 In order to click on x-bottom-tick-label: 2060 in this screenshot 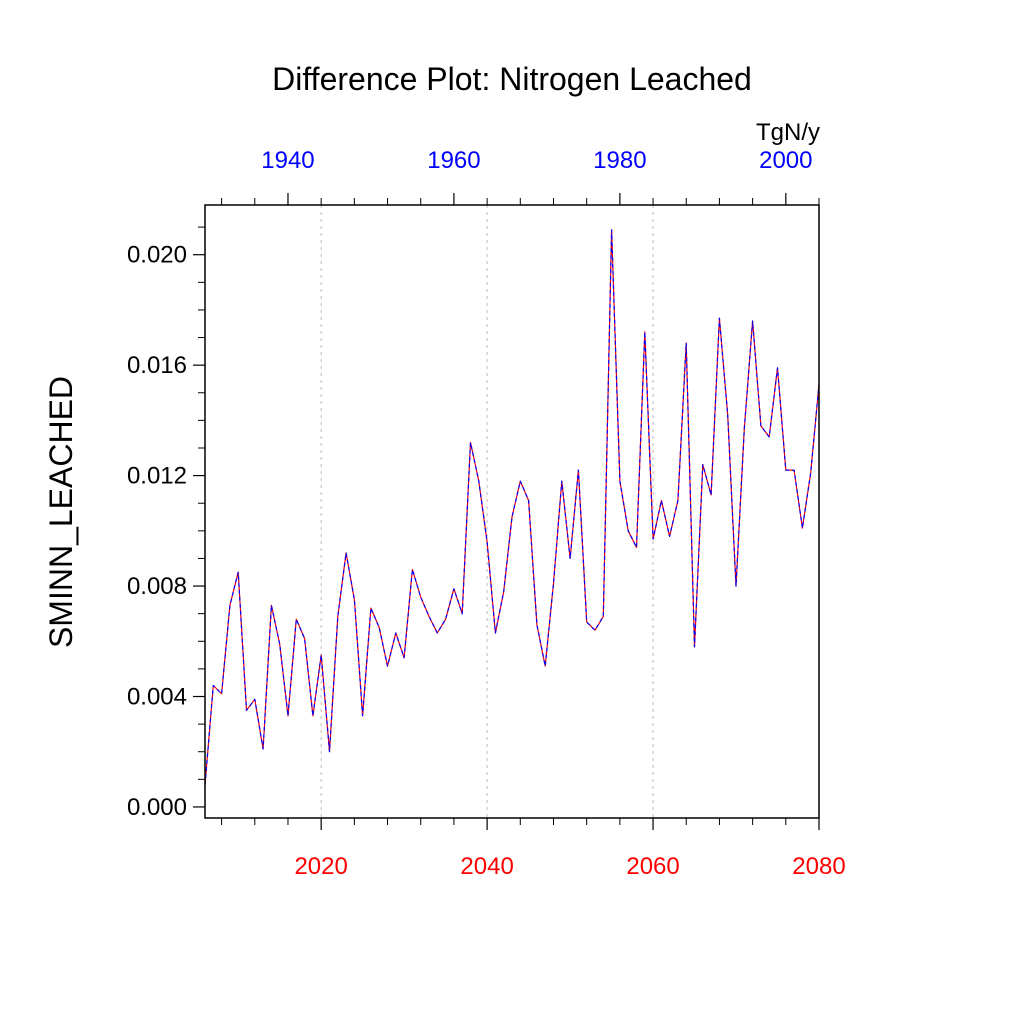, I will do `click(652, 866)`.